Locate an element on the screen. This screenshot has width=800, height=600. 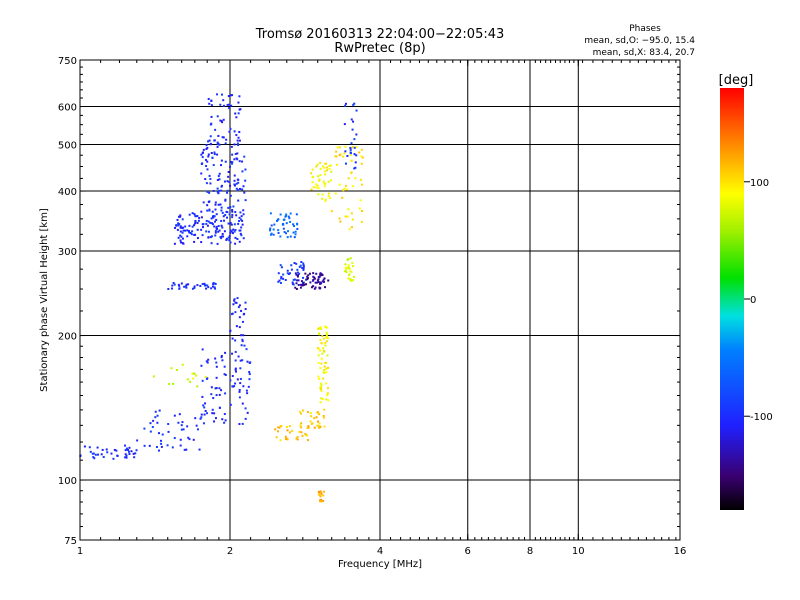
colorbar-tick-label: -100 is located at coordinates (761, 417).